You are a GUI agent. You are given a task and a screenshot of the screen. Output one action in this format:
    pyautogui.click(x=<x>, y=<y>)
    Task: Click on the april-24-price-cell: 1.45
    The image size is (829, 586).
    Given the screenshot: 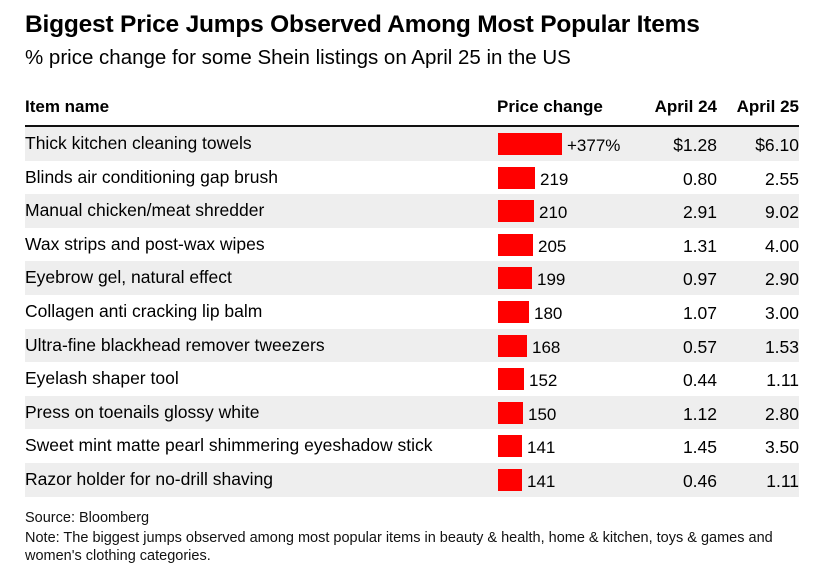 What is the action you would take?
    pyautogui.click(x=699, y=447)
    